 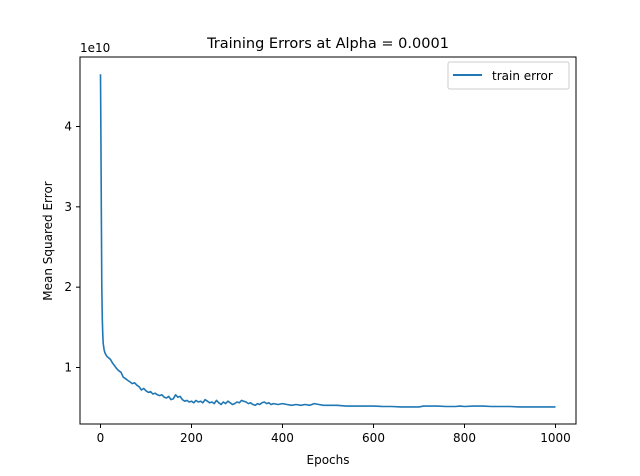 I want to click on chart-title: Training Errors at Alpha = 0.0001, so click(x=327, y=44).